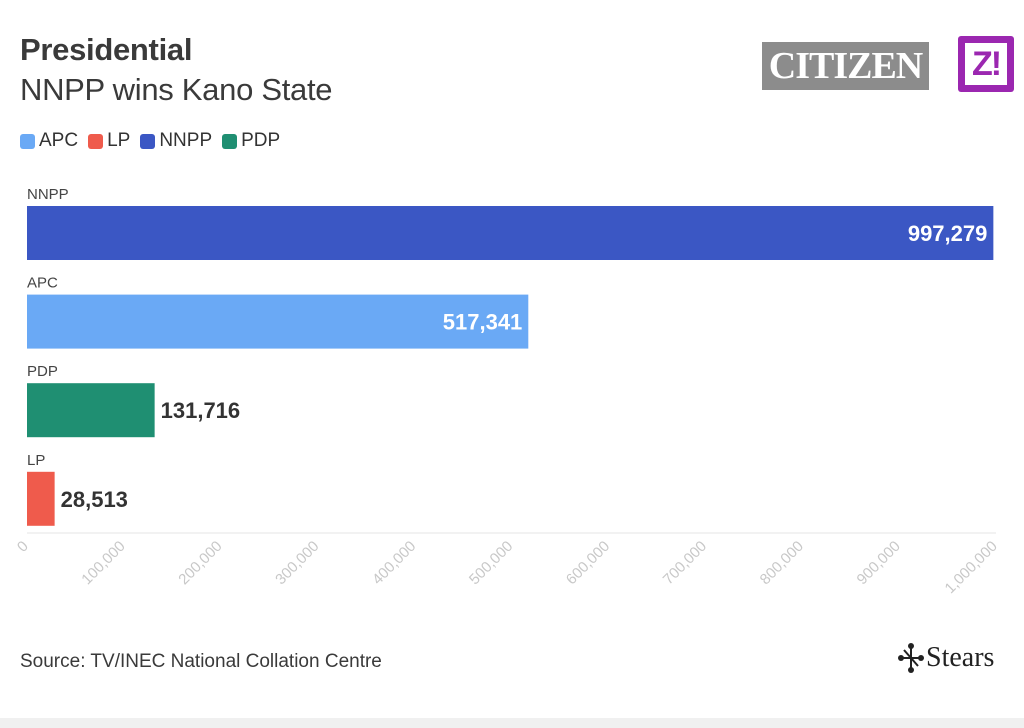  I want to click on x-tick-label: 200,000, so click(200, 563).